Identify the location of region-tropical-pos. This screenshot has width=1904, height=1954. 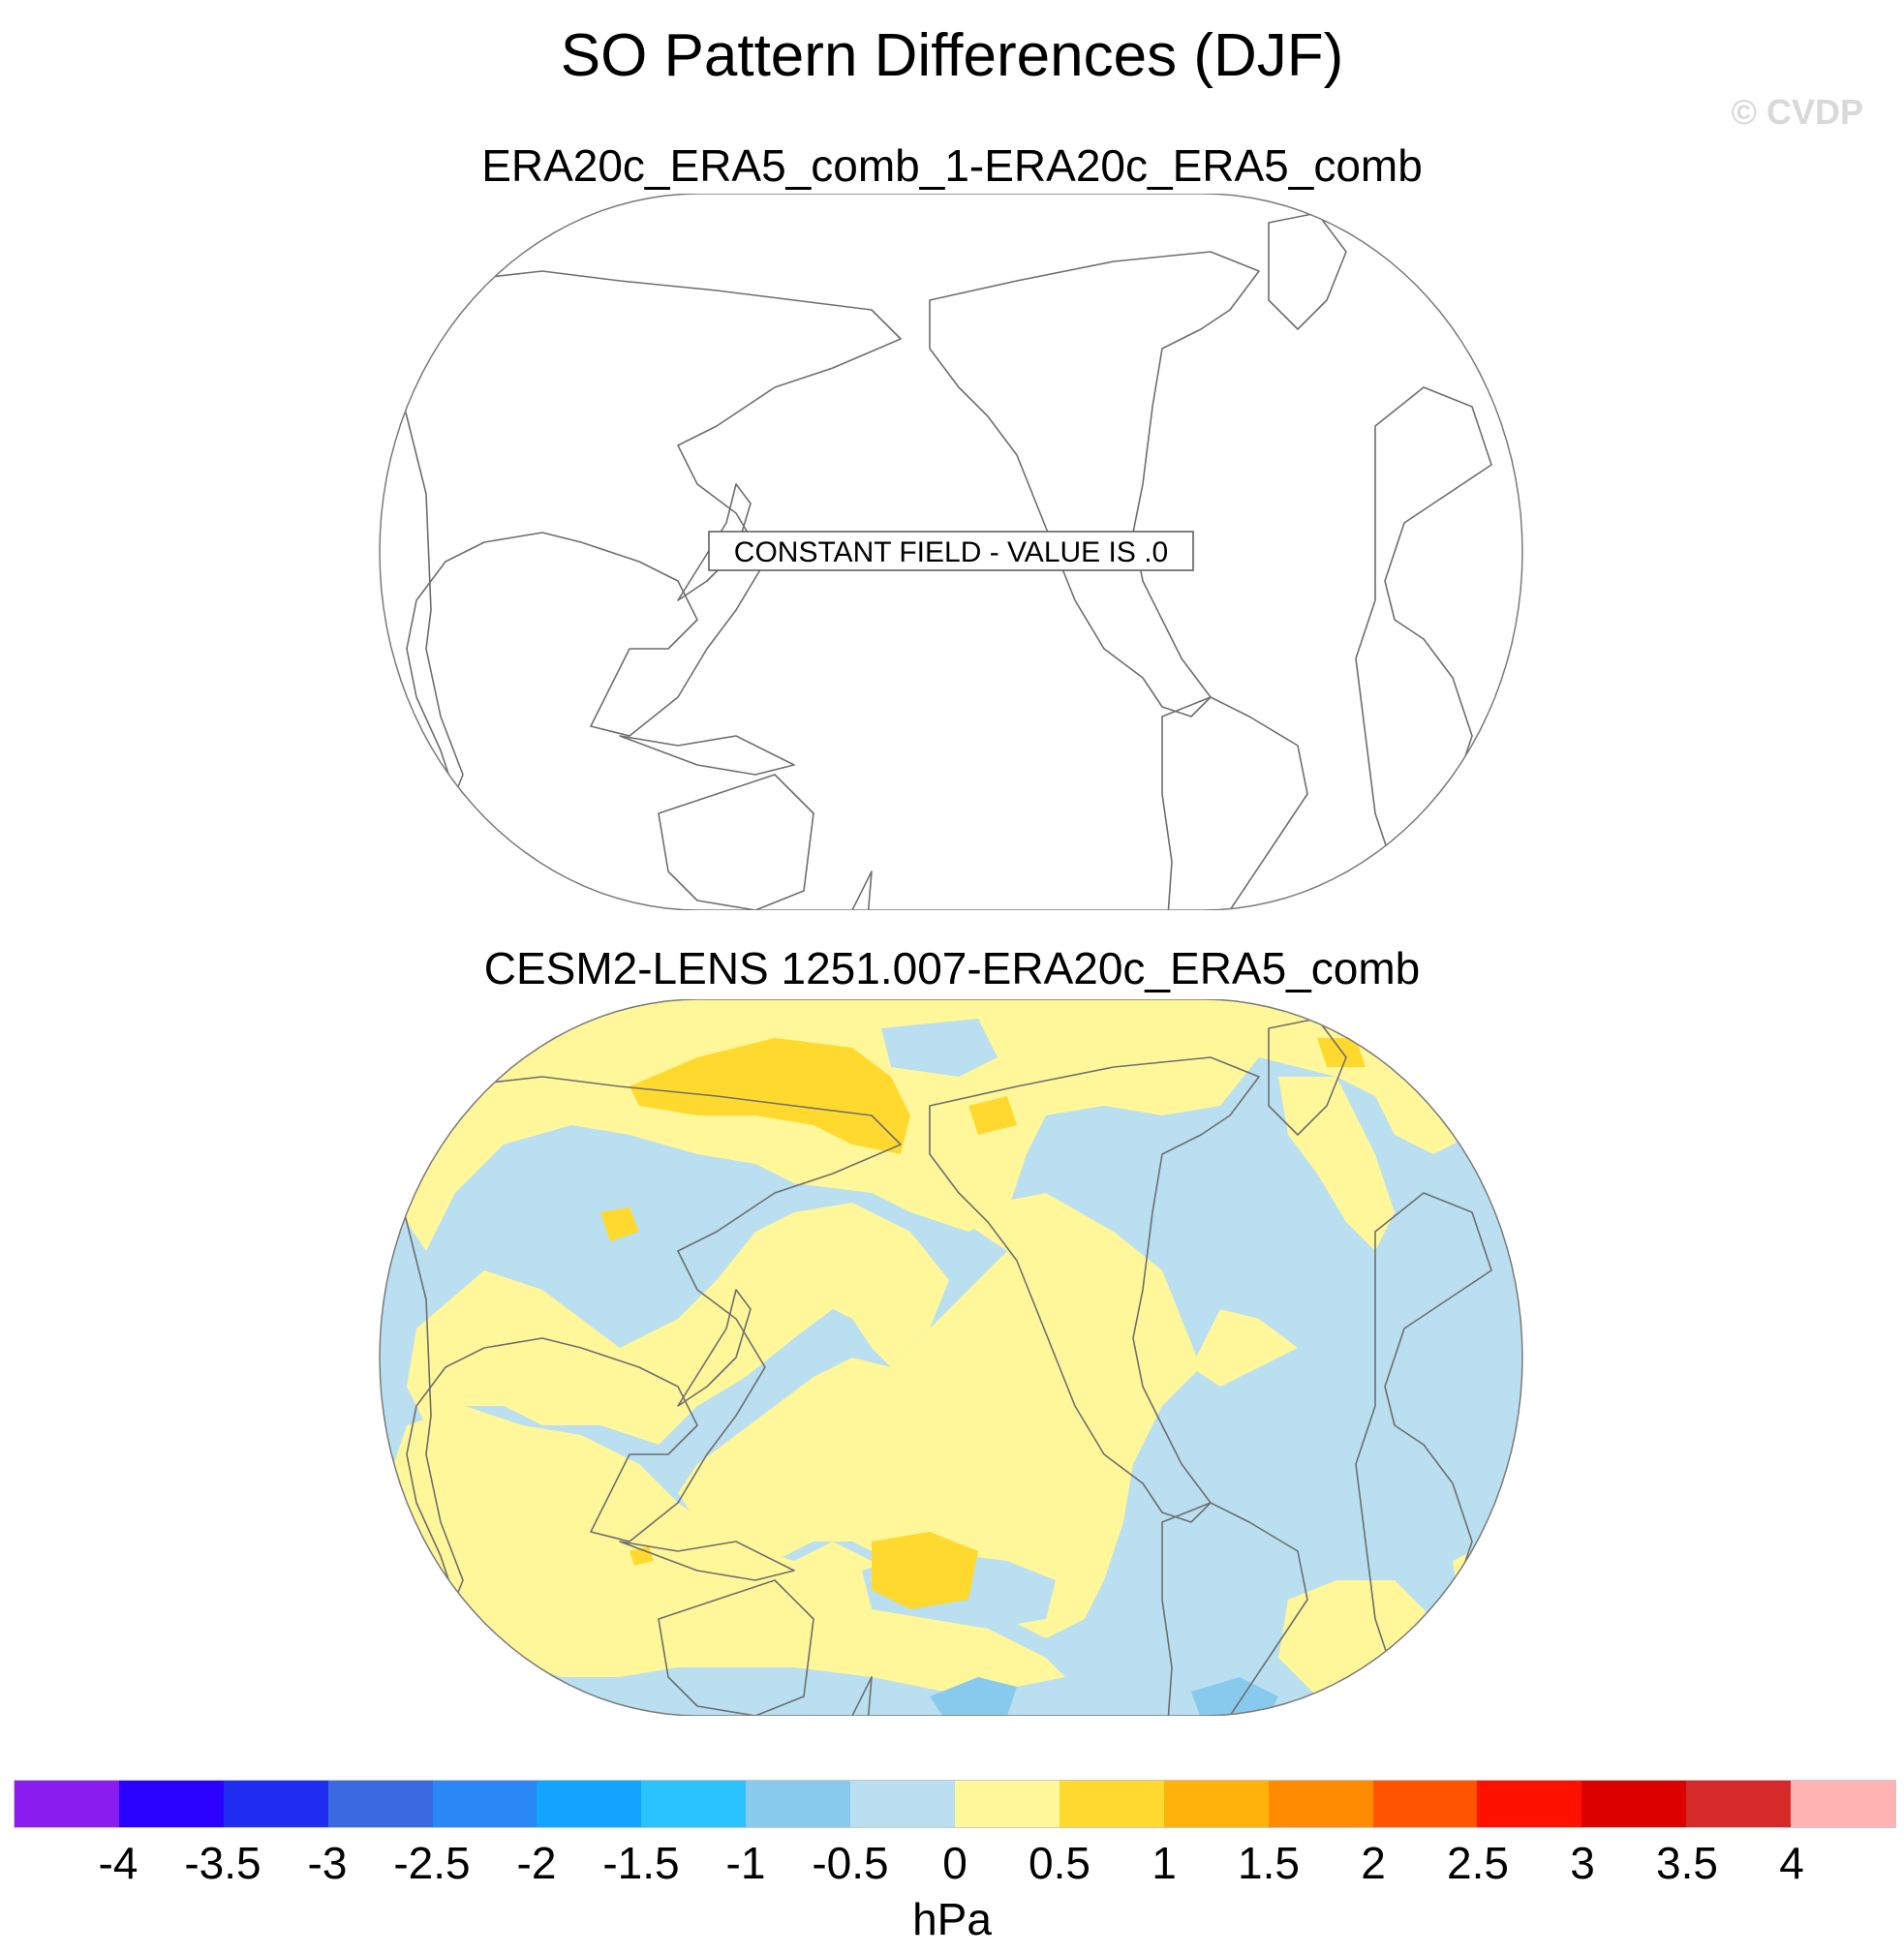
(678, 1324).